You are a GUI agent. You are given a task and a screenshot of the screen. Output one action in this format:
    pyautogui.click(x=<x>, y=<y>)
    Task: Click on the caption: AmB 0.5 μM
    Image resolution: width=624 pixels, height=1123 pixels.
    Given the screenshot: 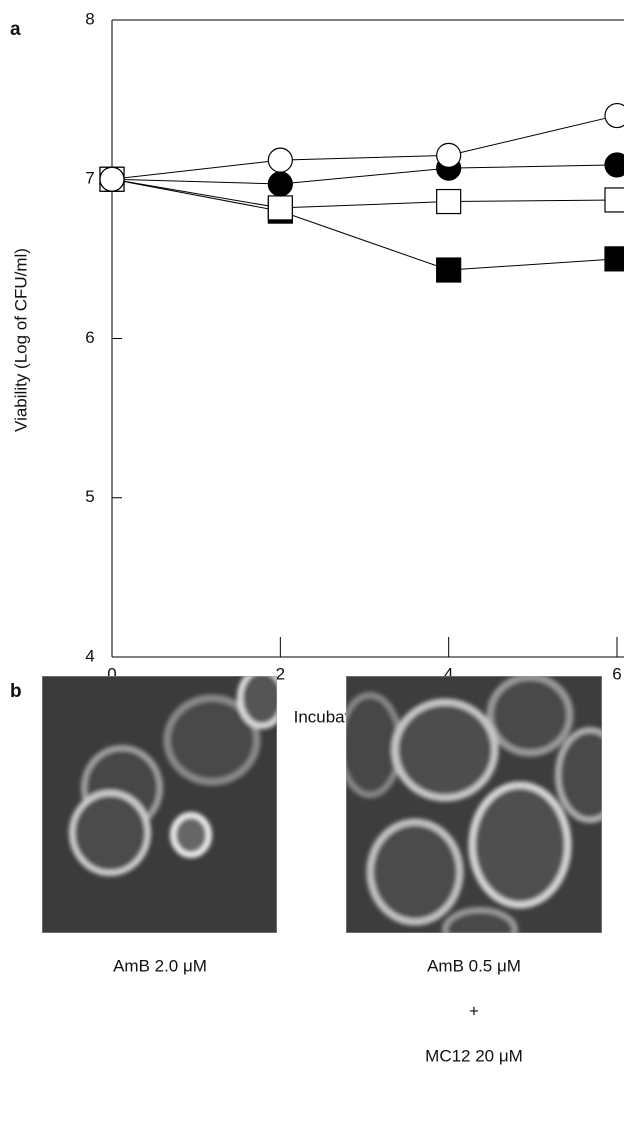 What is the action you would take?
    pyautogui.click(x=474, y=965)
    